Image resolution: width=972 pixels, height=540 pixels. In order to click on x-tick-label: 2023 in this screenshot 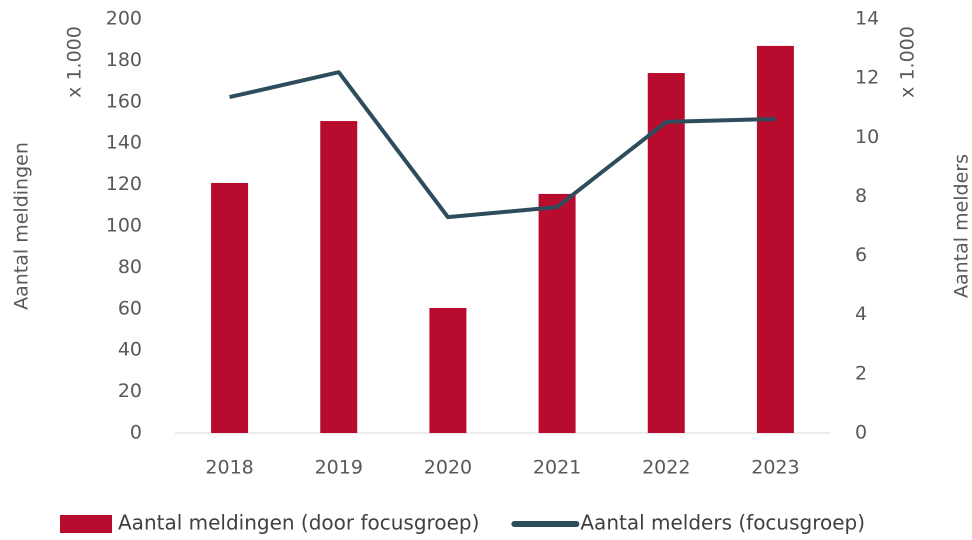, I will do `click(775, 468)`.